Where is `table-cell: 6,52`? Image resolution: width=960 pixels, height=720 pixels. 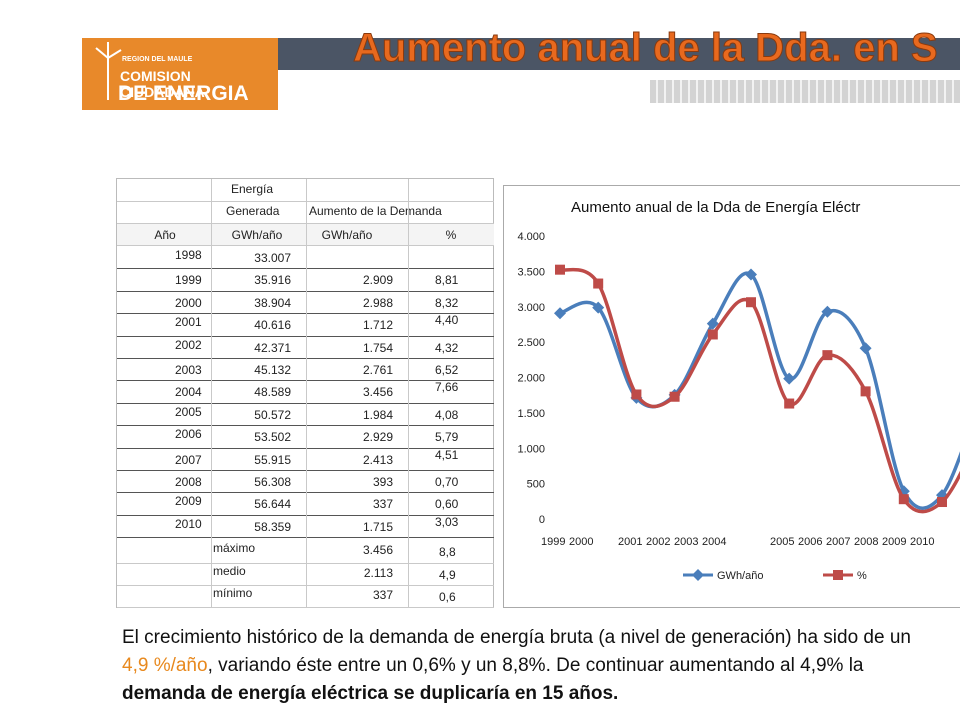
table-cell: 6,52 is located at coordinates (447, 370).